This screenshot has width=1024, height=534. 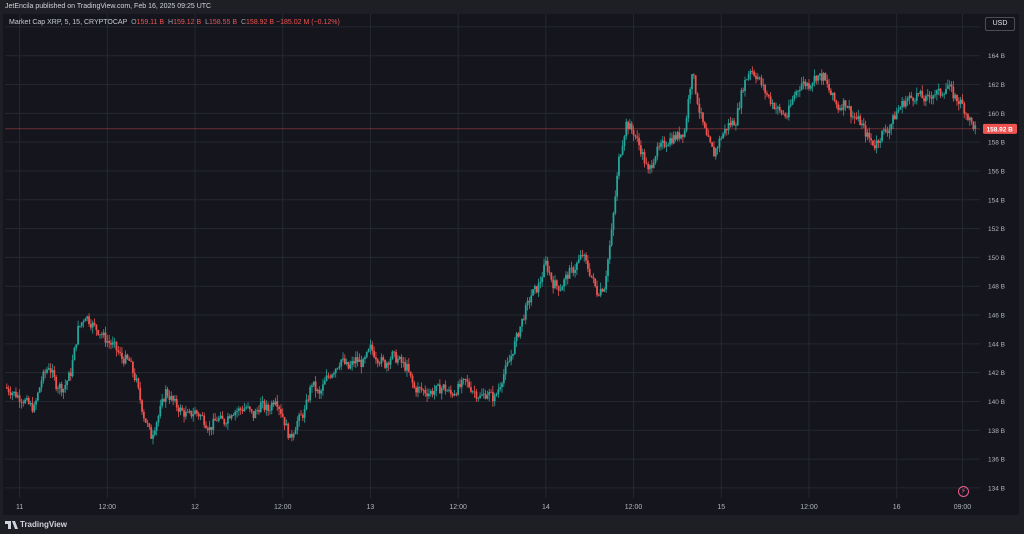 I want to click on symbol-name: Market Cap XRP, 5, 15, CRYPTOCAP, so click(x=68, y=22).